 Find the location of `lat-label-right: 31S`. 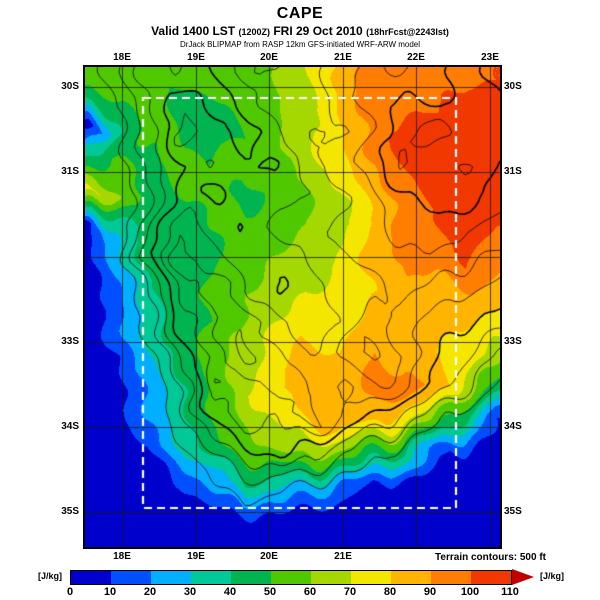

lat-label-right: 31S is located at coordinates (513, 171).